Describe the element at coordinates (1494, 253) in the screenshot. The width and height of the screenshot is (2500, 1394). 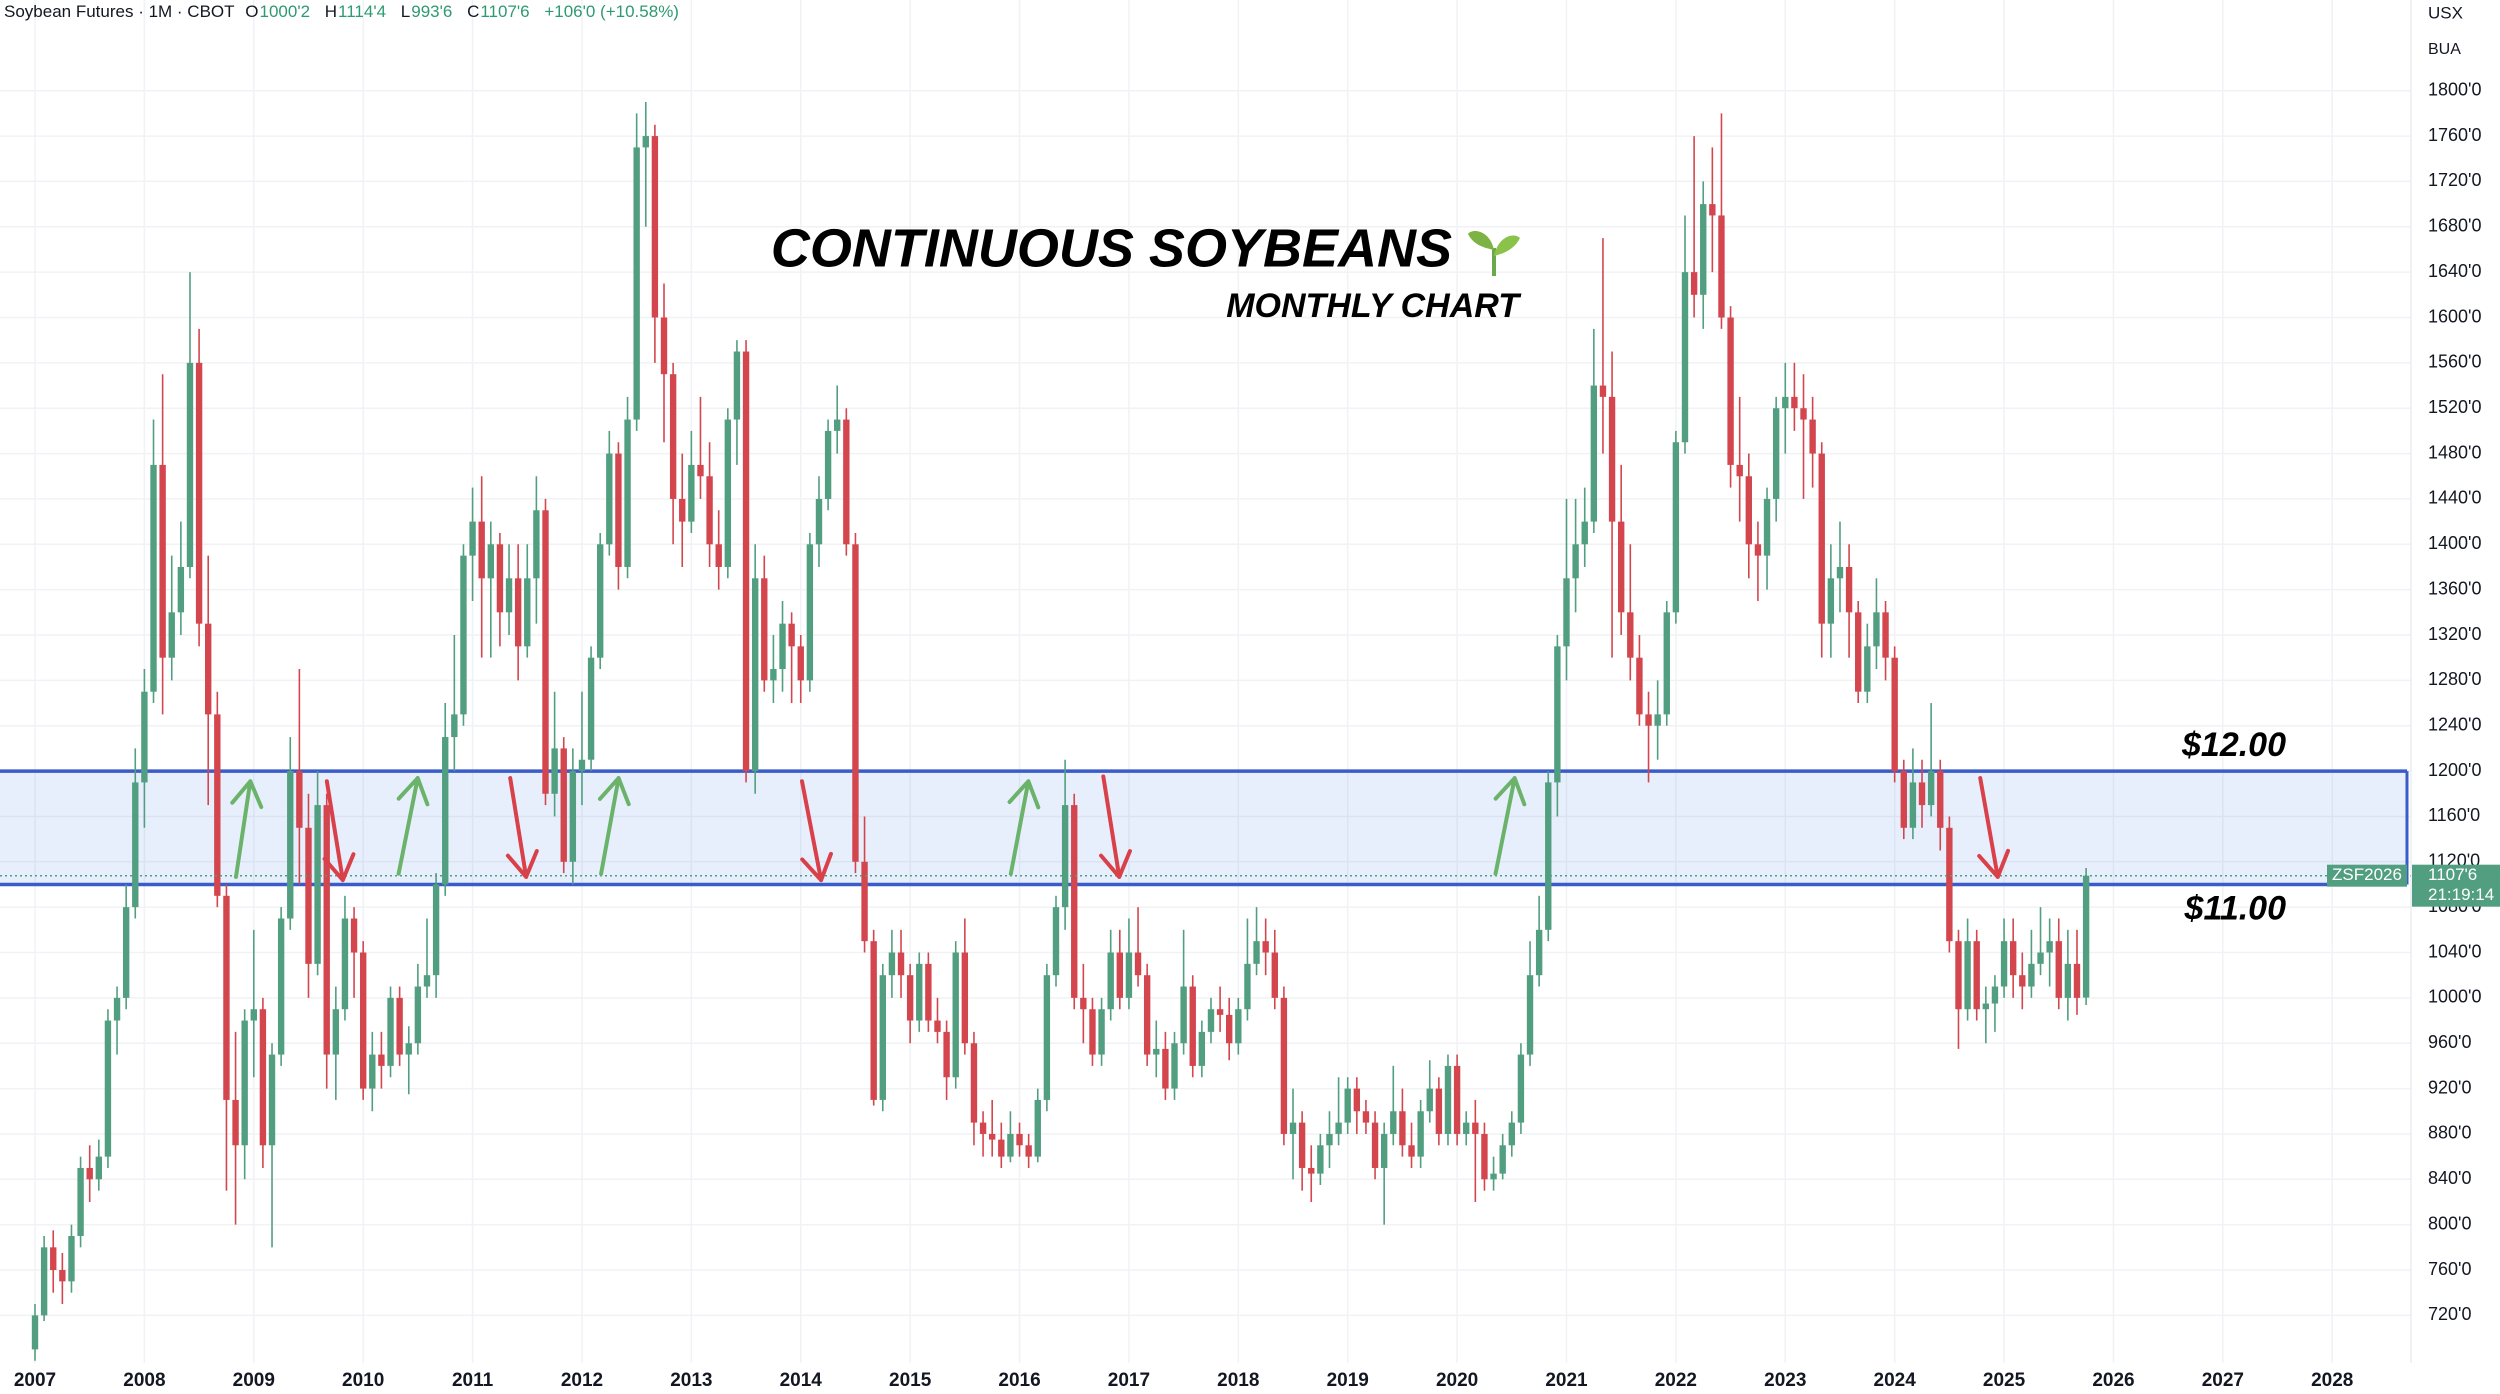
I see `sprout-icon` at that location.